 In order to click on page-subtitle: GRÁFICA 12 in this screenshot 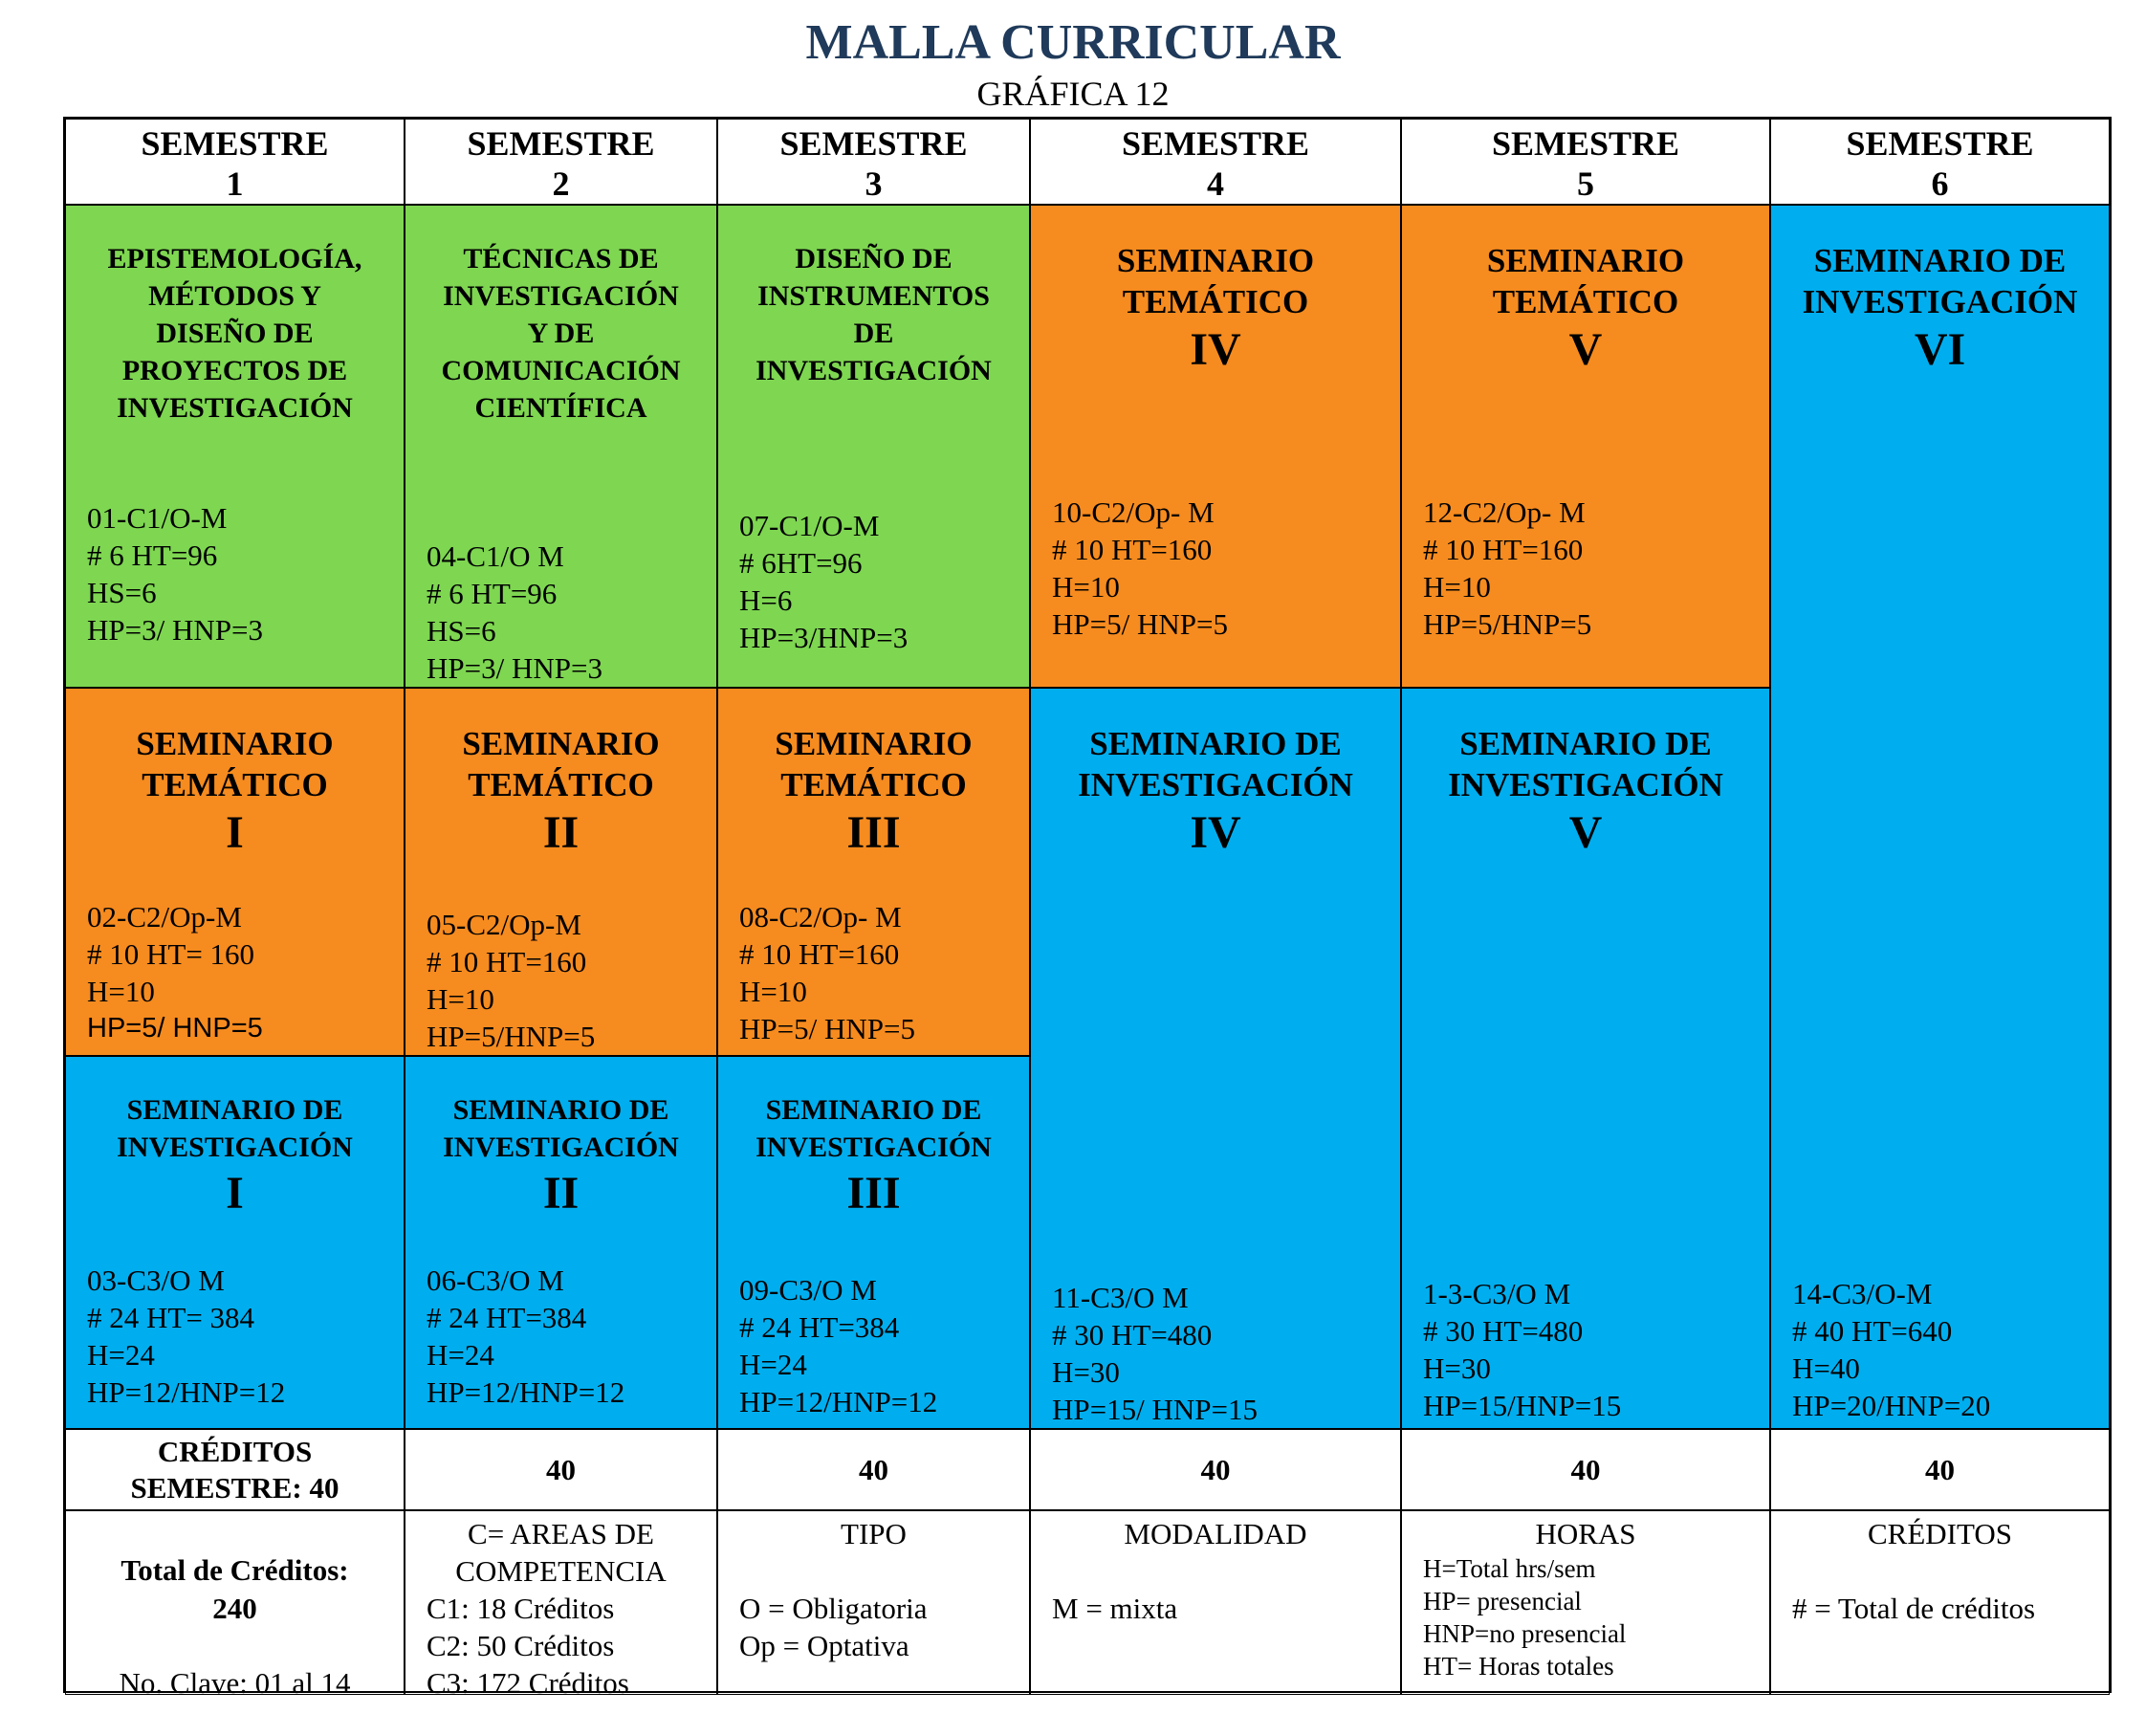, I will do `click(1073, 94)`.